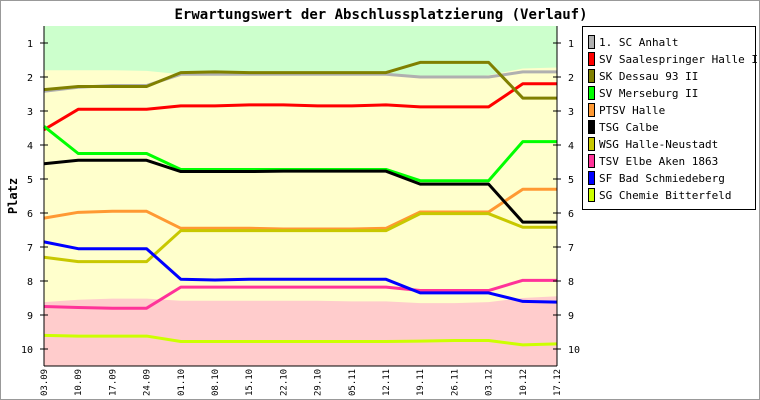 Image resolution: width=760 pixels, height=400 pixels. What do you see at coordinates (665, 195) in the screenshot?
I see `legend-item: SG Chemie Bitterfeld` at bounding box center [665, 195].